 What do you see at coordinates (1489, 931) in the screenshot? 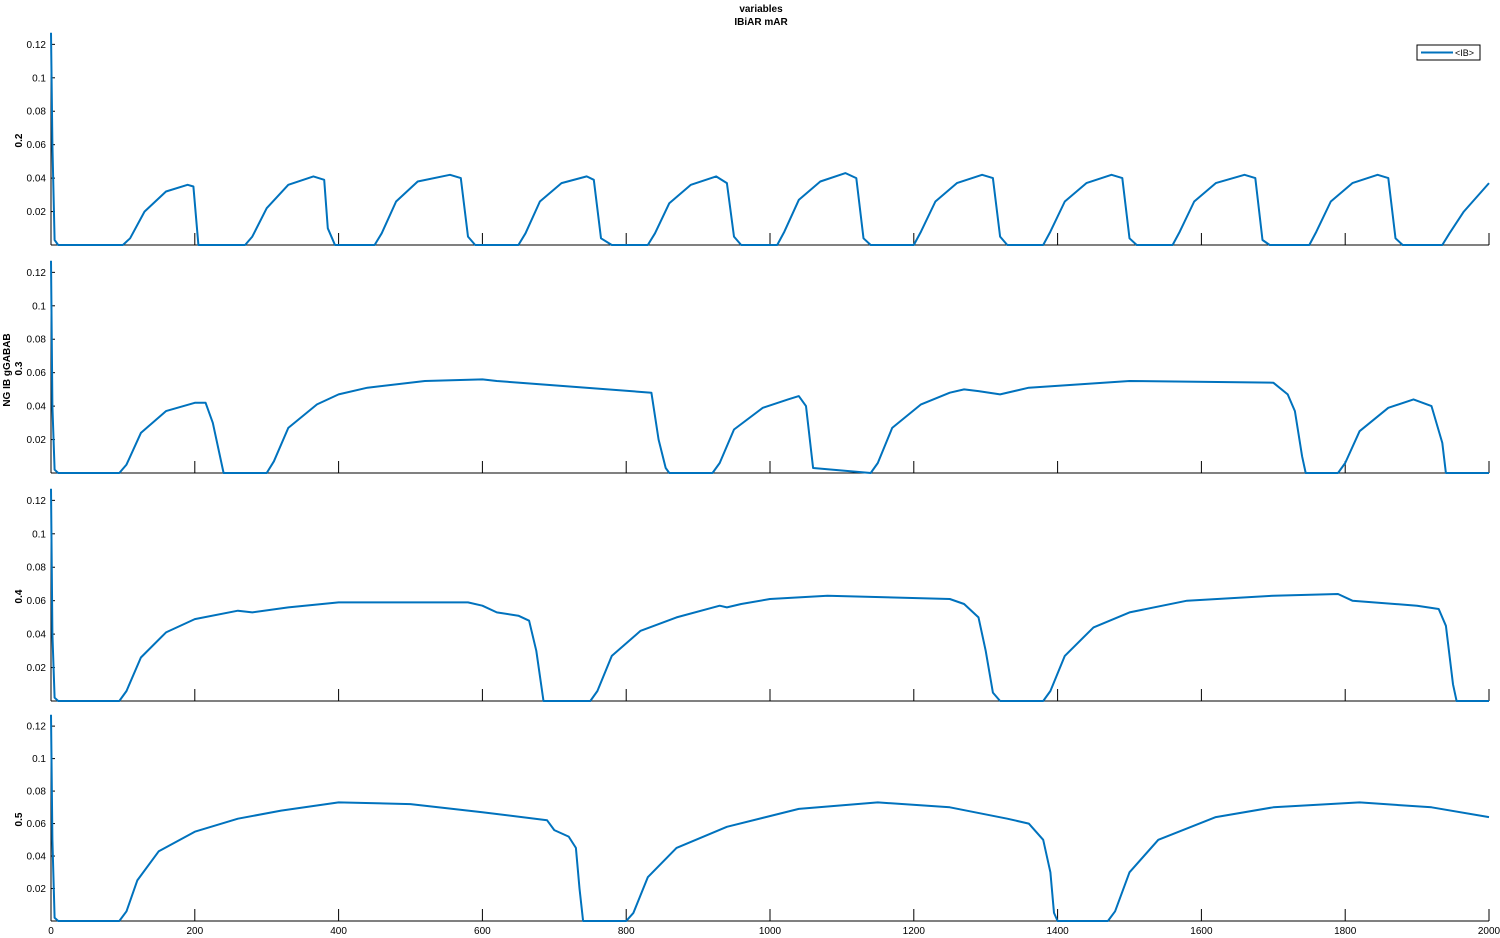
I see `x-tick-label: 2000` at bounding box center [1489, 931].